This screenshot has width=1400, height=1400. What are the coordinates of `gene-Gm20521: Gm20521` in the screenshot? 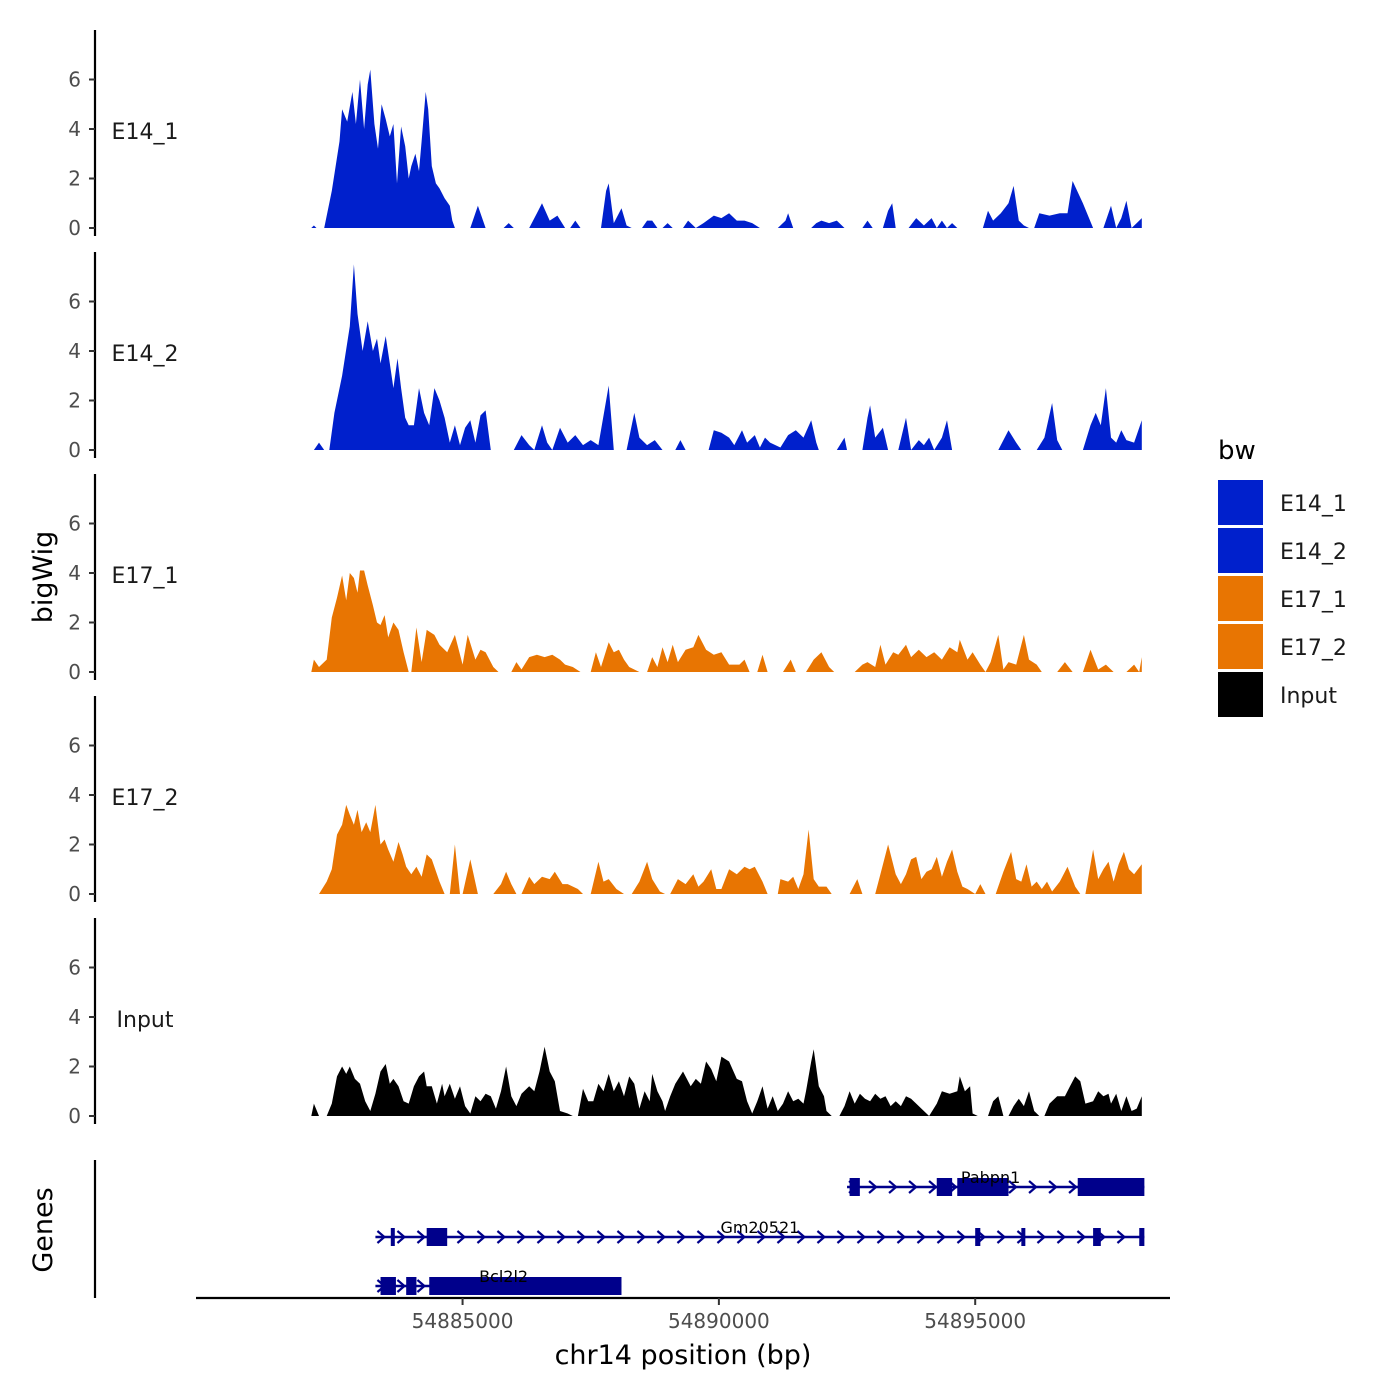 It's located at (760, 1232).